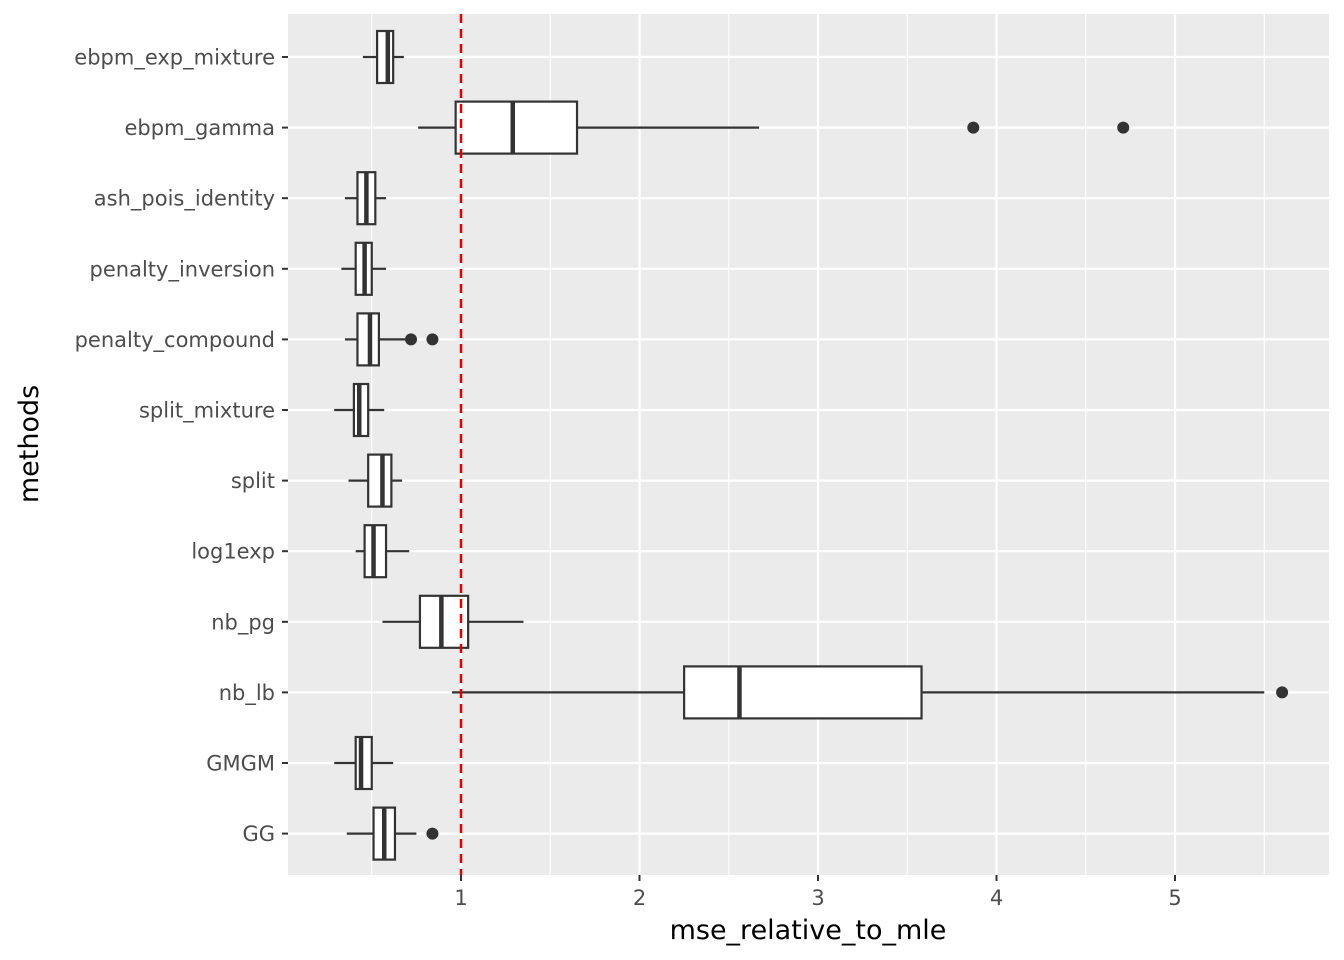 This screenshot has width=1344, height=960. Describe the element at coordinates (240, 764) in the screenshot. I see `y-tick-label: GMGM` at that location.